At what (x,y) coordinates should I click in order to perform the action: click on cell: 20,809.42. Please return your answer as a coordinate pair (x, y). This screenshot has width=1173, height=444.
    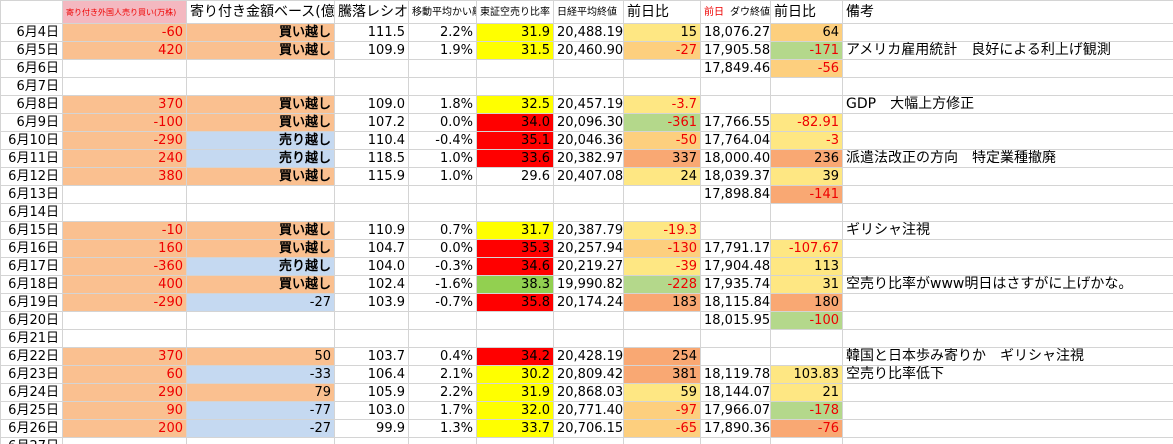
    Looking at the image, I should click on (588, 374).